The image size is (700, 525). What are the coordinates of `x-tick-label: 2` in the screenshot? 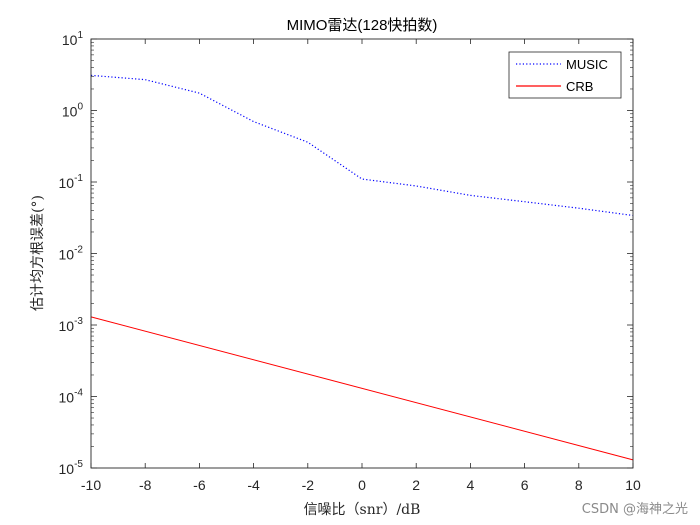 It's located at (416, 485).